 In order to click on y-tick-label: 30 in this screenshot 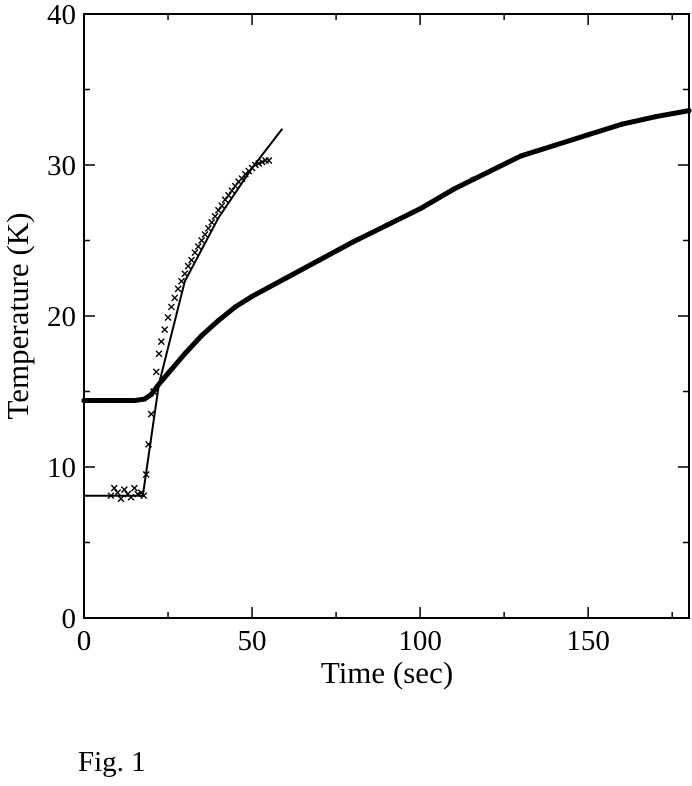, I will do `click(61, 166)`.